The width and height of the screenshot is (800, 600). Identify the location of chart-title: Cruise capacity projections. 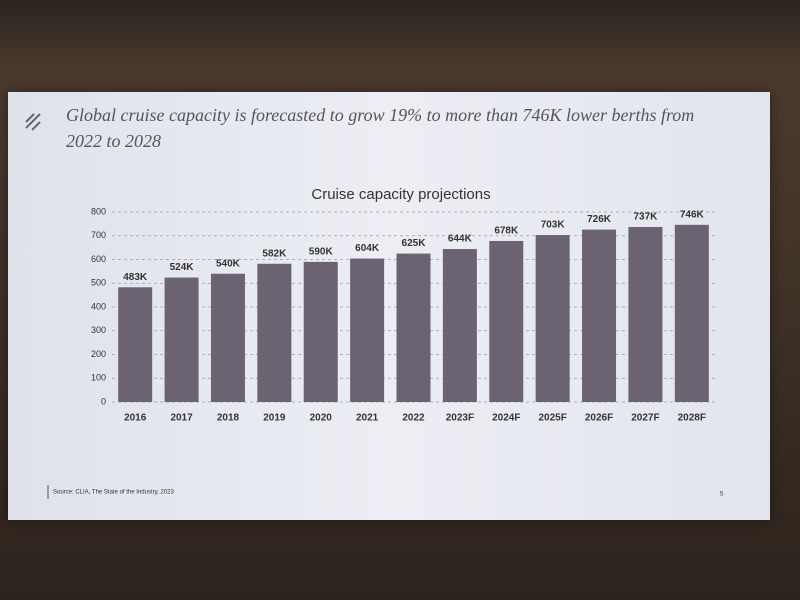
(400, 194).